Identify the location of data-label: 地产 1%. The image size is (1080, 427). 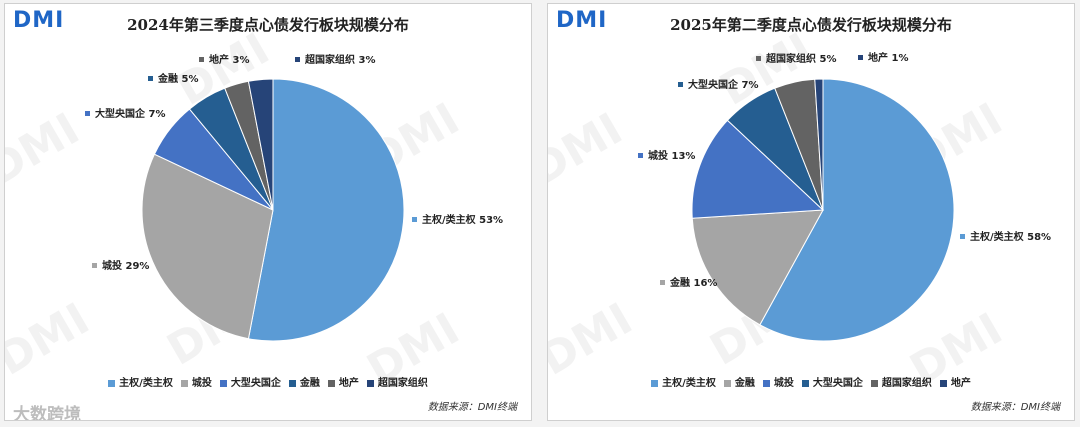
(888, 57).